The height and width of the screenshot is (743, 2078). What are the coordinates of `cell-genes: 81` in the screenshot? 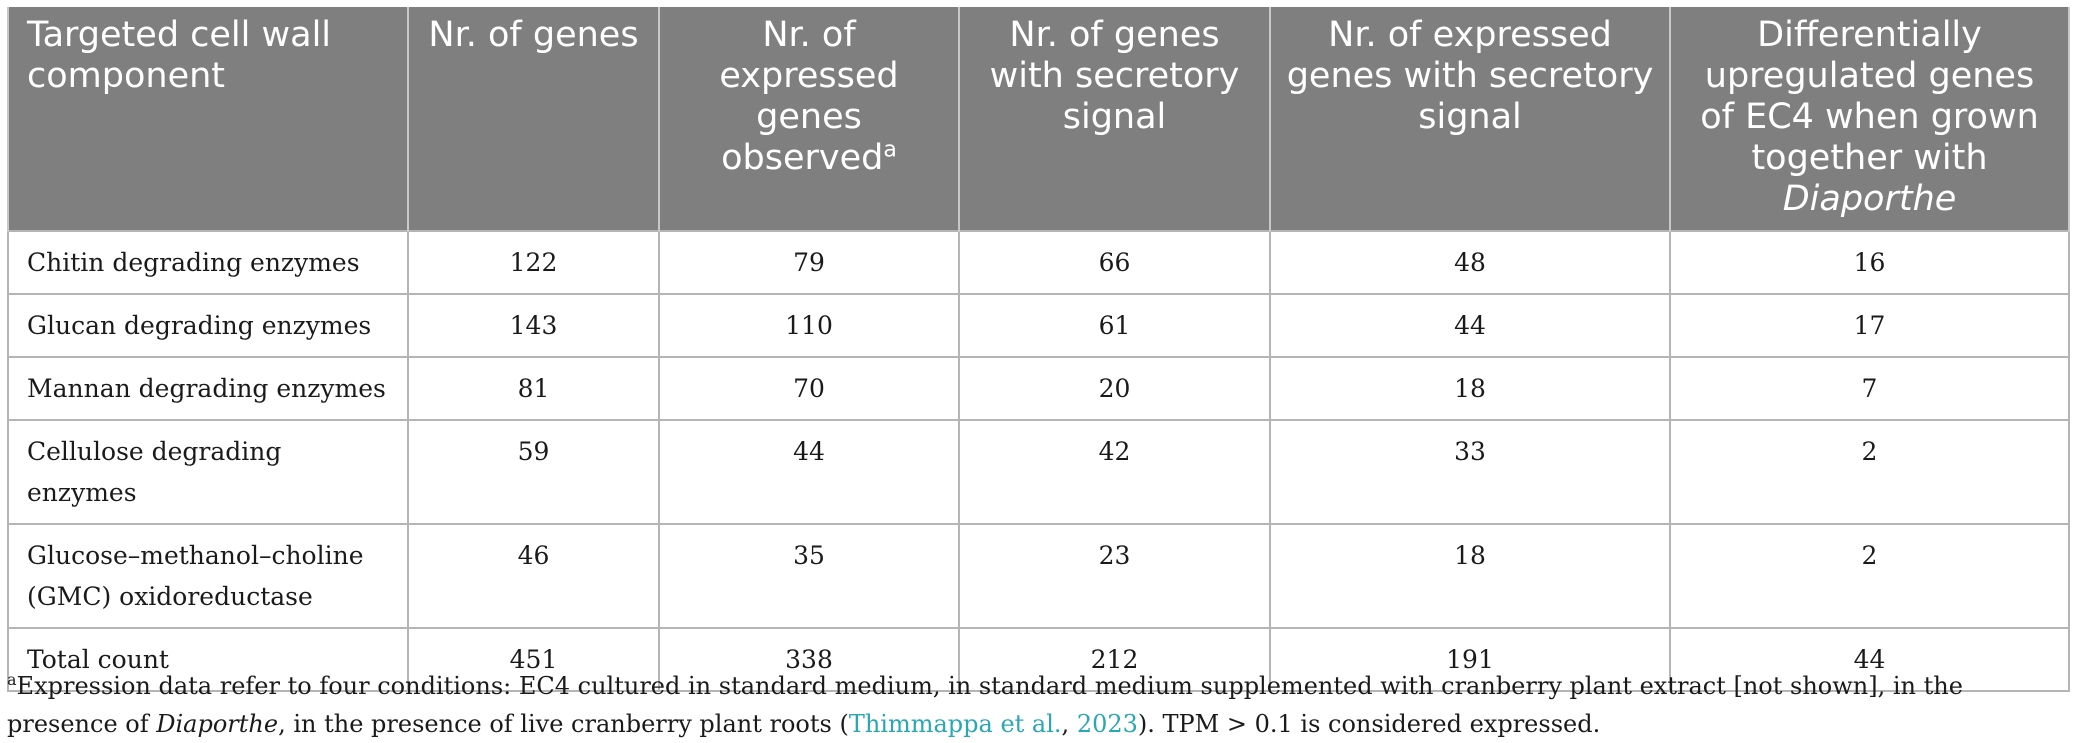 It's located at (533, 388).